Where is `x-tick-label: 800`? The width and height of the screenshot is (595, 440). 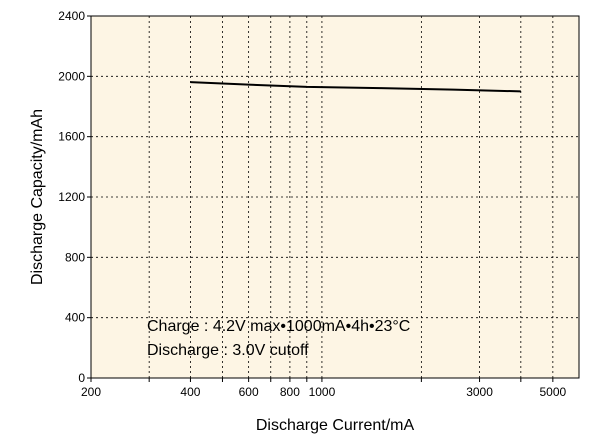
x-tick-label: 800 is located at coordinates (290, 392).